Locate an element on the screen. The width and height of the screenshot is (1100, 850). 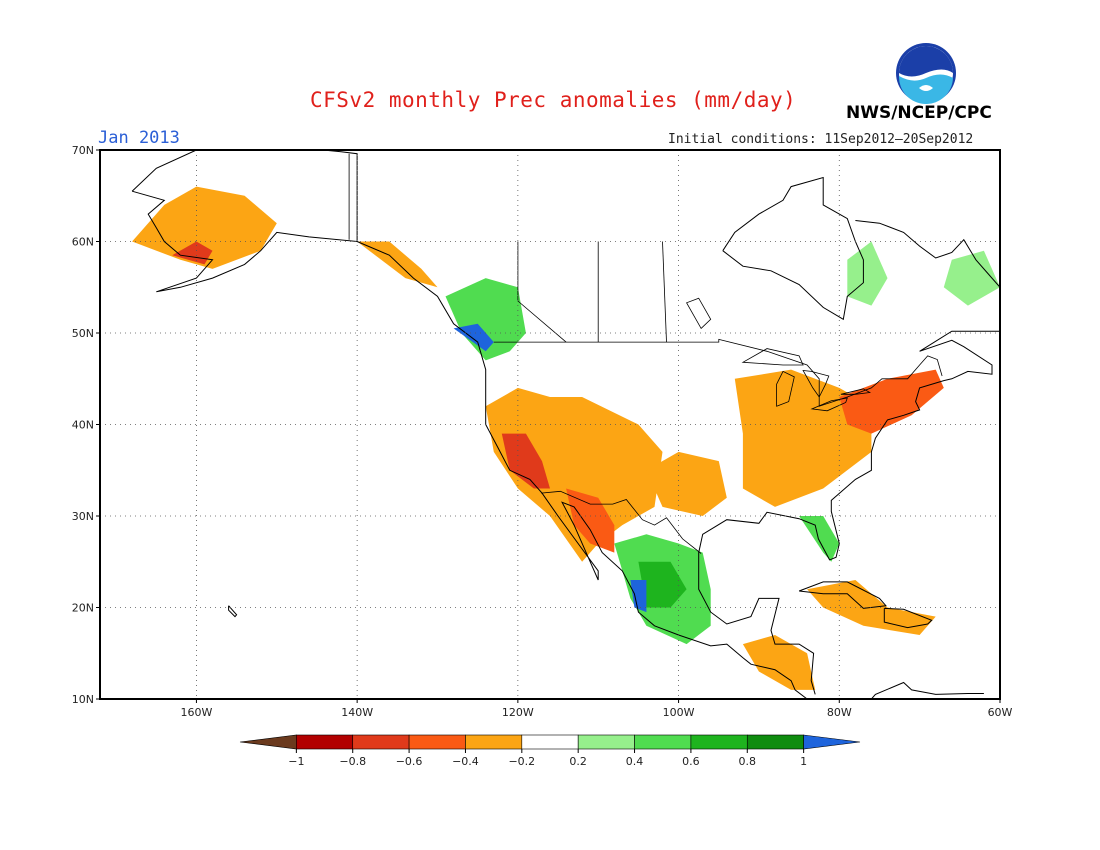
lon-tick-label: 140W is located at coordinates (357, 712).